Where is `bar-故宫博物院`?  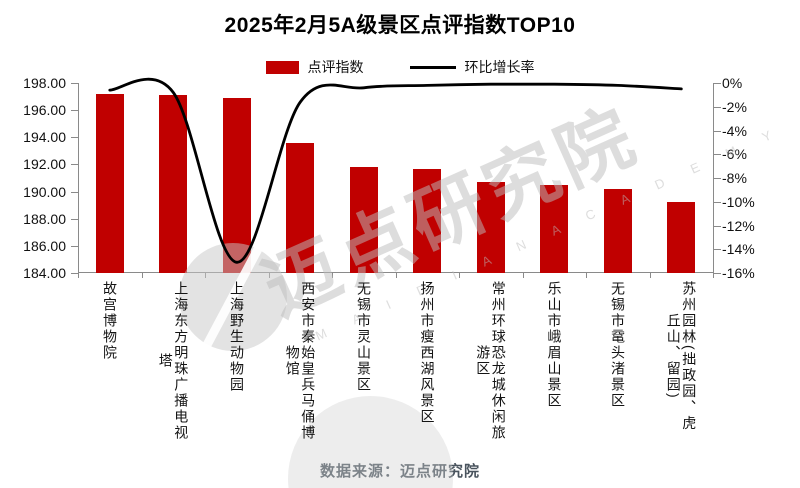 bar-故宫博物院 is located at coordinates (109, 183).